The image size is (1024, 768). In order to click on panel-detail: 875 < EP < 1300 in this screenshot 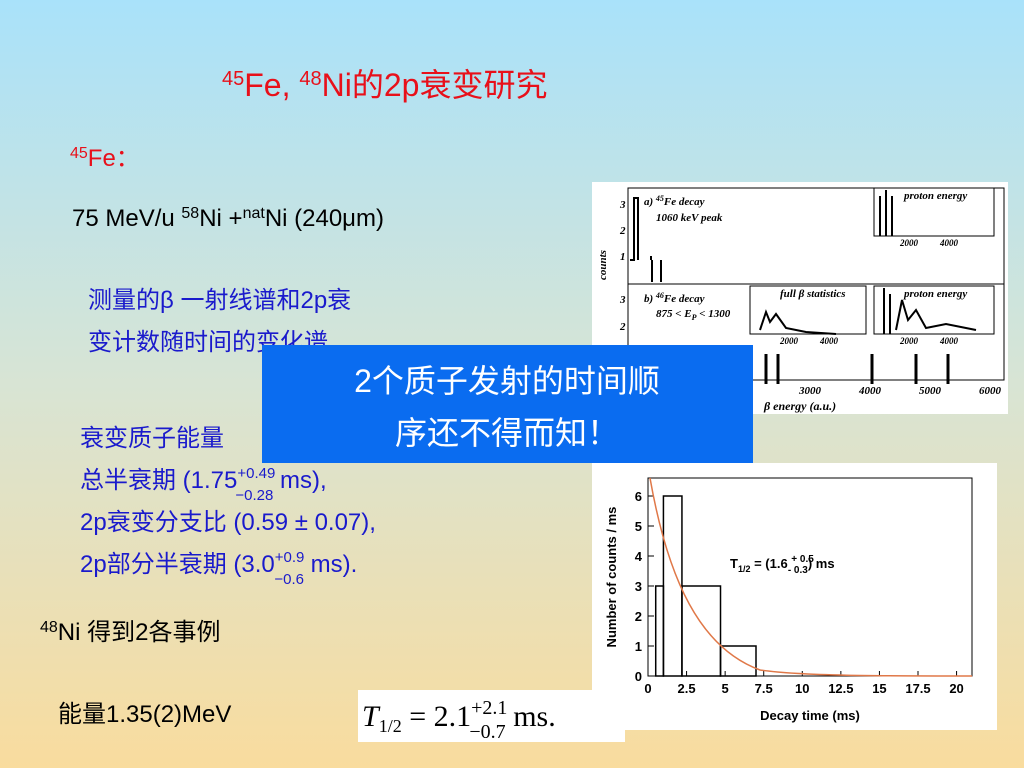, I will do `click(693, 315)`.